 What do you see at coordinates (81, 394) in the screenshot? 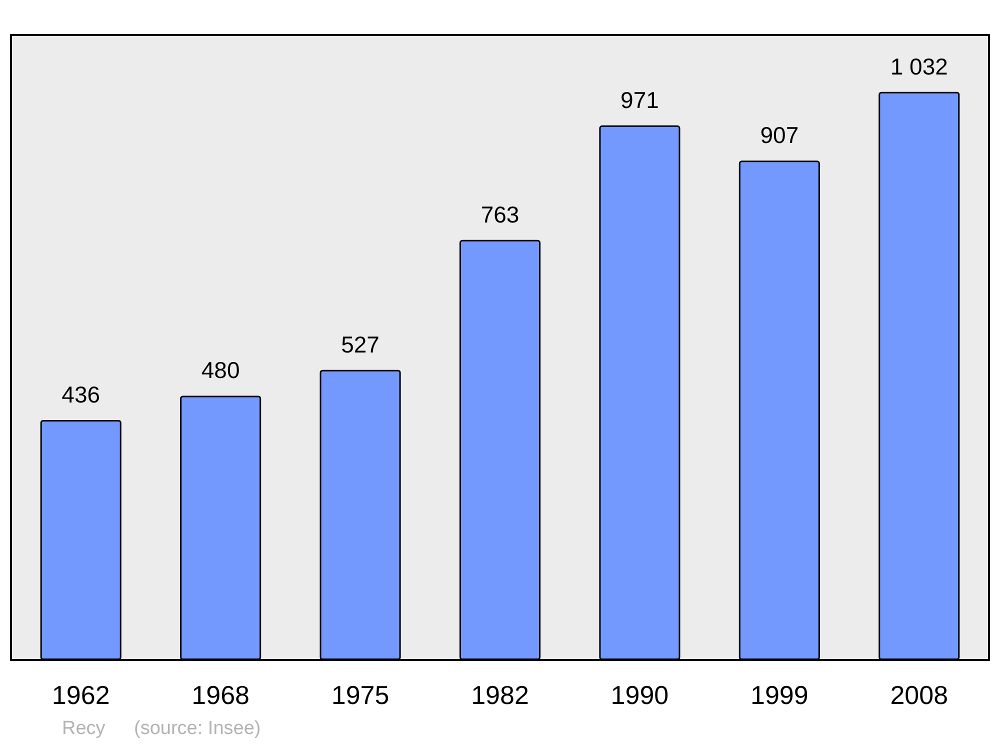
I see `data-label: 436` at bounding box center [81, 394].